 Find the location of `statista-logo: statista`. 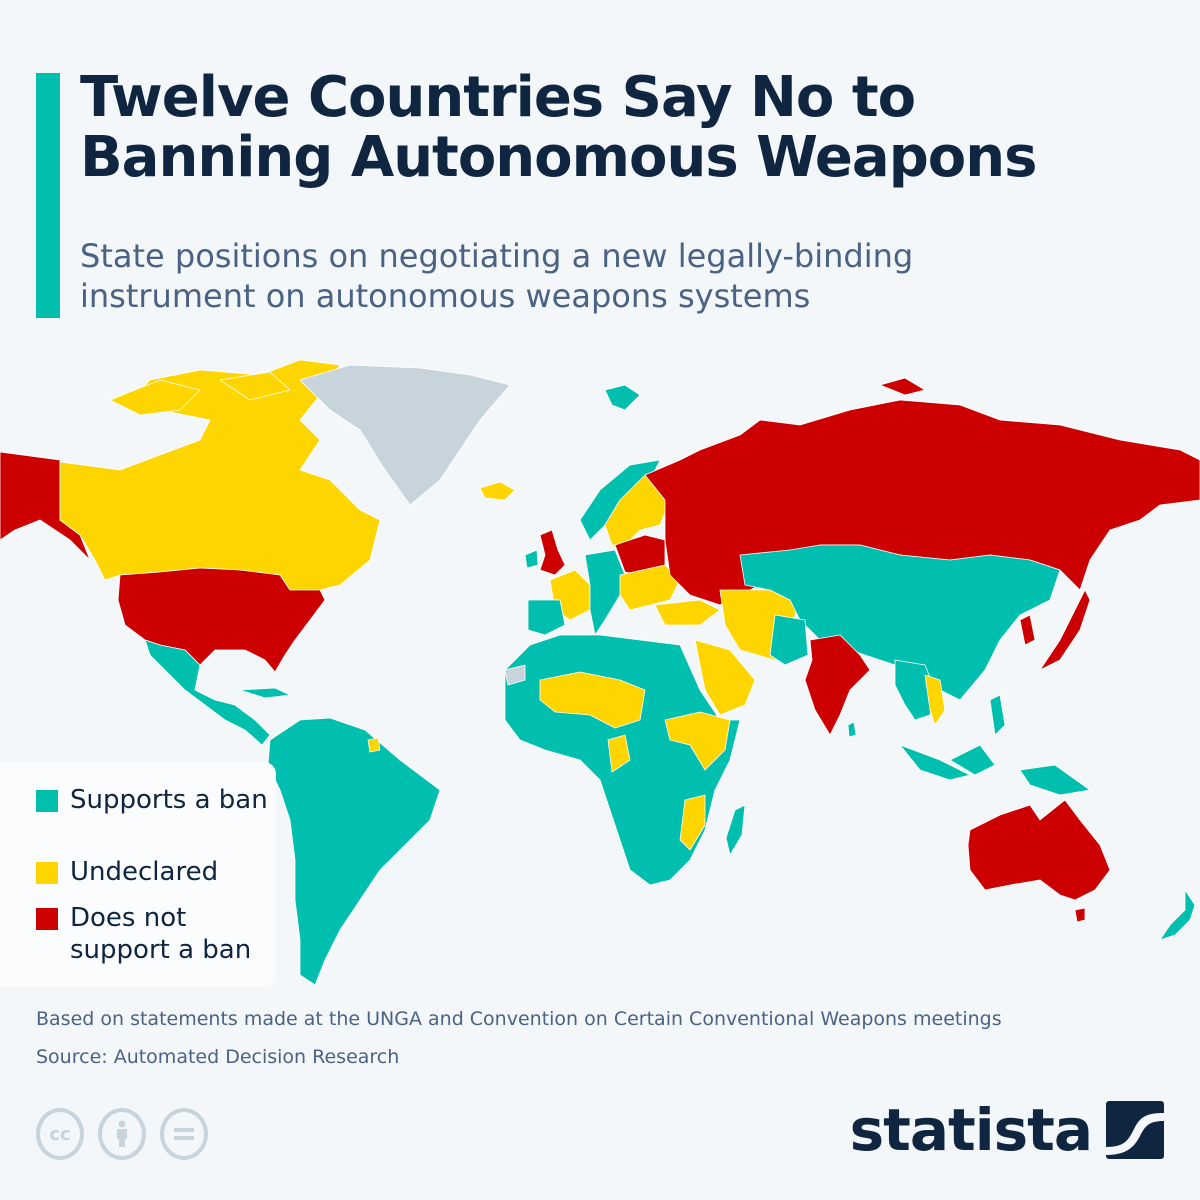

statista-logo: statista is located at coordinates (1007, 1130).